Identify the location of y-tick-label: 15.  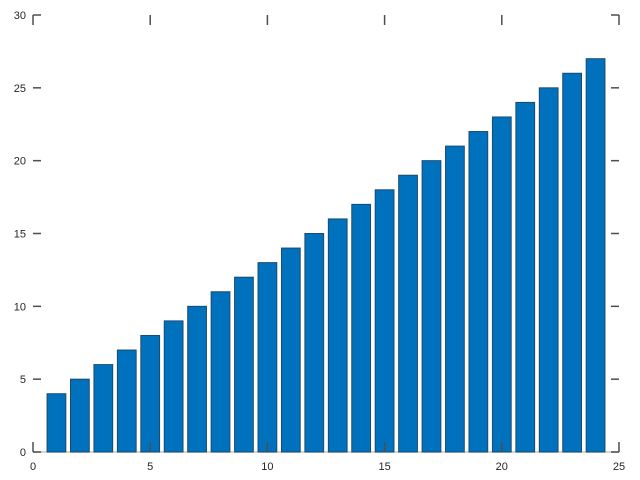
(20, 235).